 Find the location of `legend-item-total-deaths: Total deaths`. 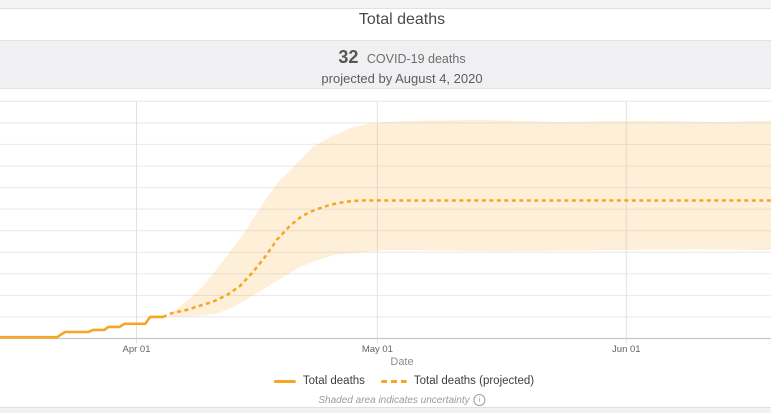

legend-item-total-deaths: Total deaths is located at coordinates (319, 381).